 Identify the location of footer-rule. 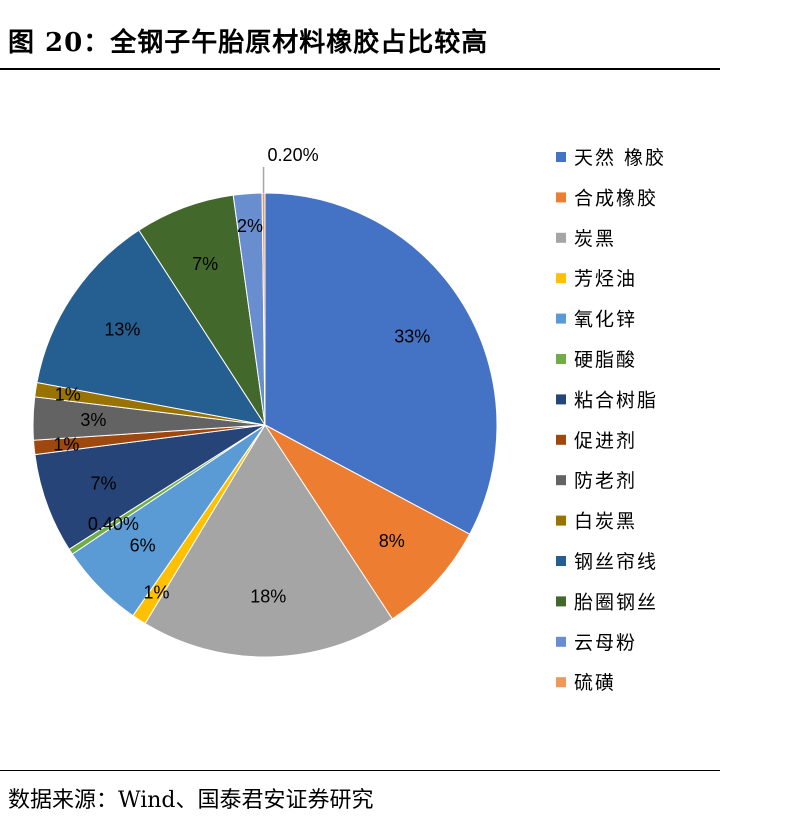
(360, 770).